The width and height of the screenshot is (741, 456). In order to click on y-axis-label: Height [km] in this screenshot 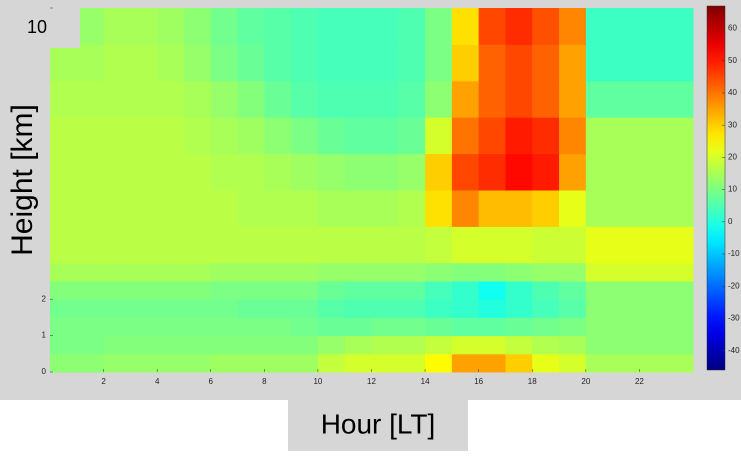, I will do `click(22, 180)`.